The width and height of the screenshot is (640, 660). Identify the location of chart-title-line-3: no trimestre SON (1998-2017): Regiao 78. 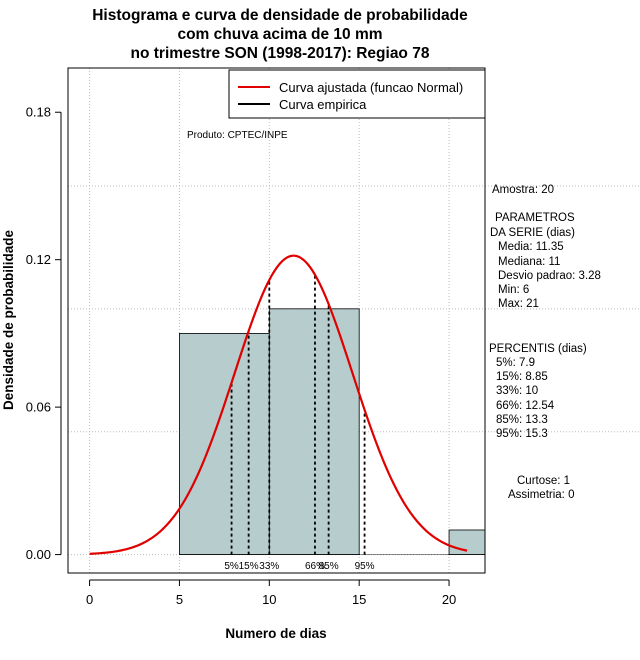
(280, 53).